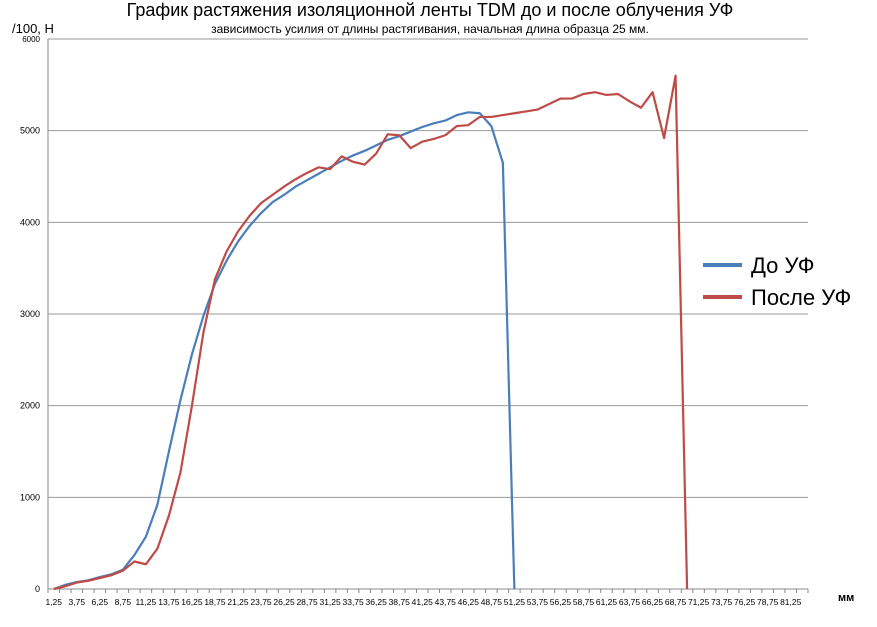 The width and height of the screenshot is (877, 627). What do you see at coordinates (30, 131) in the screenshot?
I see `y-tick-label: 5000` at bounding box center [30, 131].